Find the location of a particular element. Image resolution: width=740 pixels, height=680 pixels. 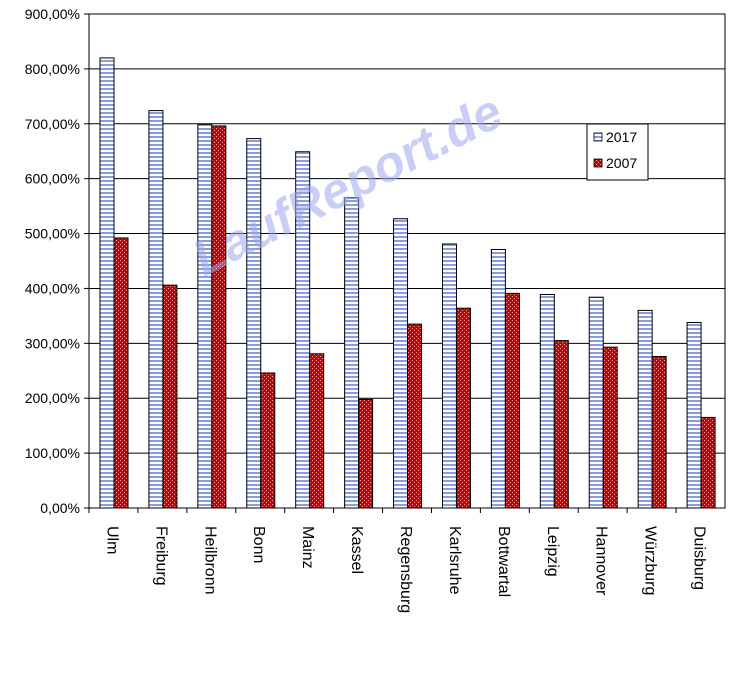

bar-2017-freiburg is located at coordinates (156, 309).